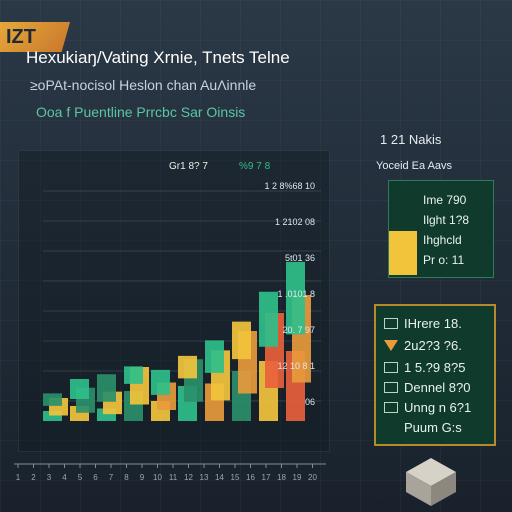 Image resolution: width=512 pixels, height=512 pixels. I want to click on x-tick-label: 1, so click(18, 477).